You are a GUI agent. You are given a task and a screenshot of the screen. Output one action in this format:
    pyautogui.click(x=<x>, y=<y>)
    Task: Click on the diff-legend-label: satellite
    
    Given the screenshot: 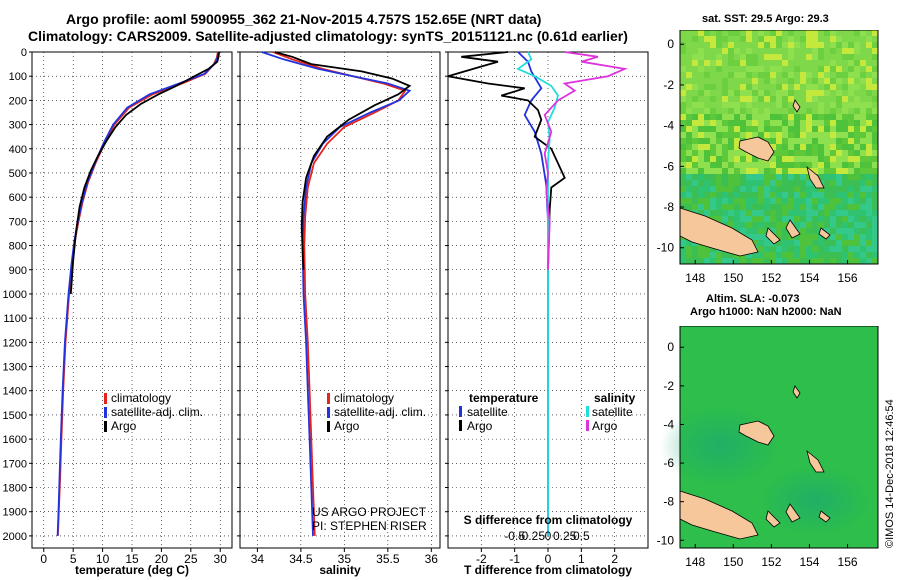 What is the action you would take?
    pyautogui.click(x=487, y=412)
    